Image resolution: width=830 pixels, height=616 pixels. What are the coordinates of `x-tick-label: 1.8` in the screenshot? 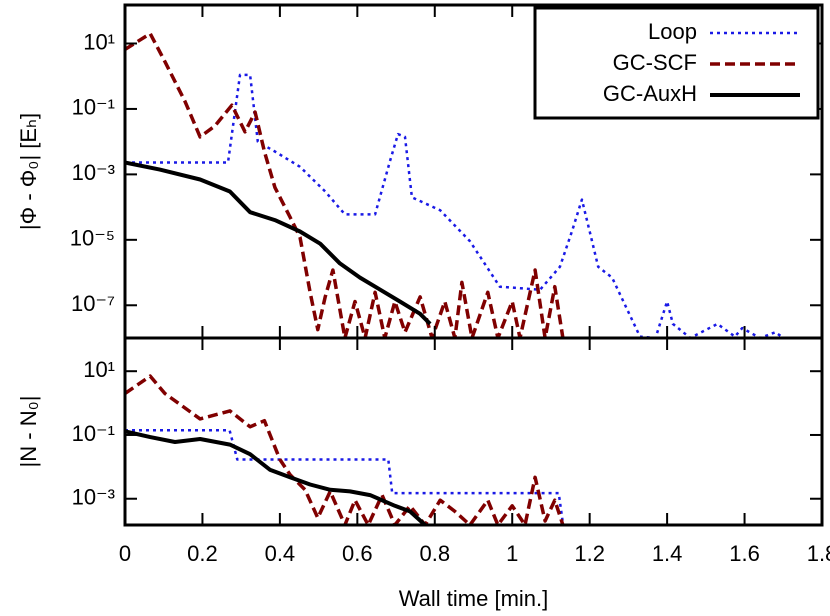 It's located at (818, 553).